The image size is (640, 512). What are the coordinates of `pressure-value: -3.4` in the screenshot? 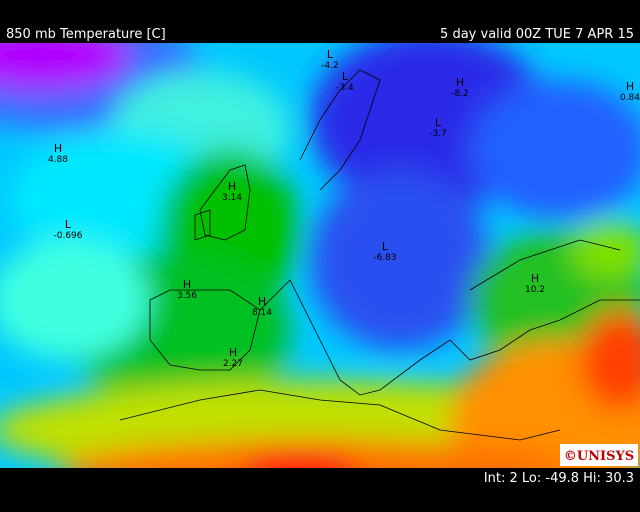 It's located at (345, 88).